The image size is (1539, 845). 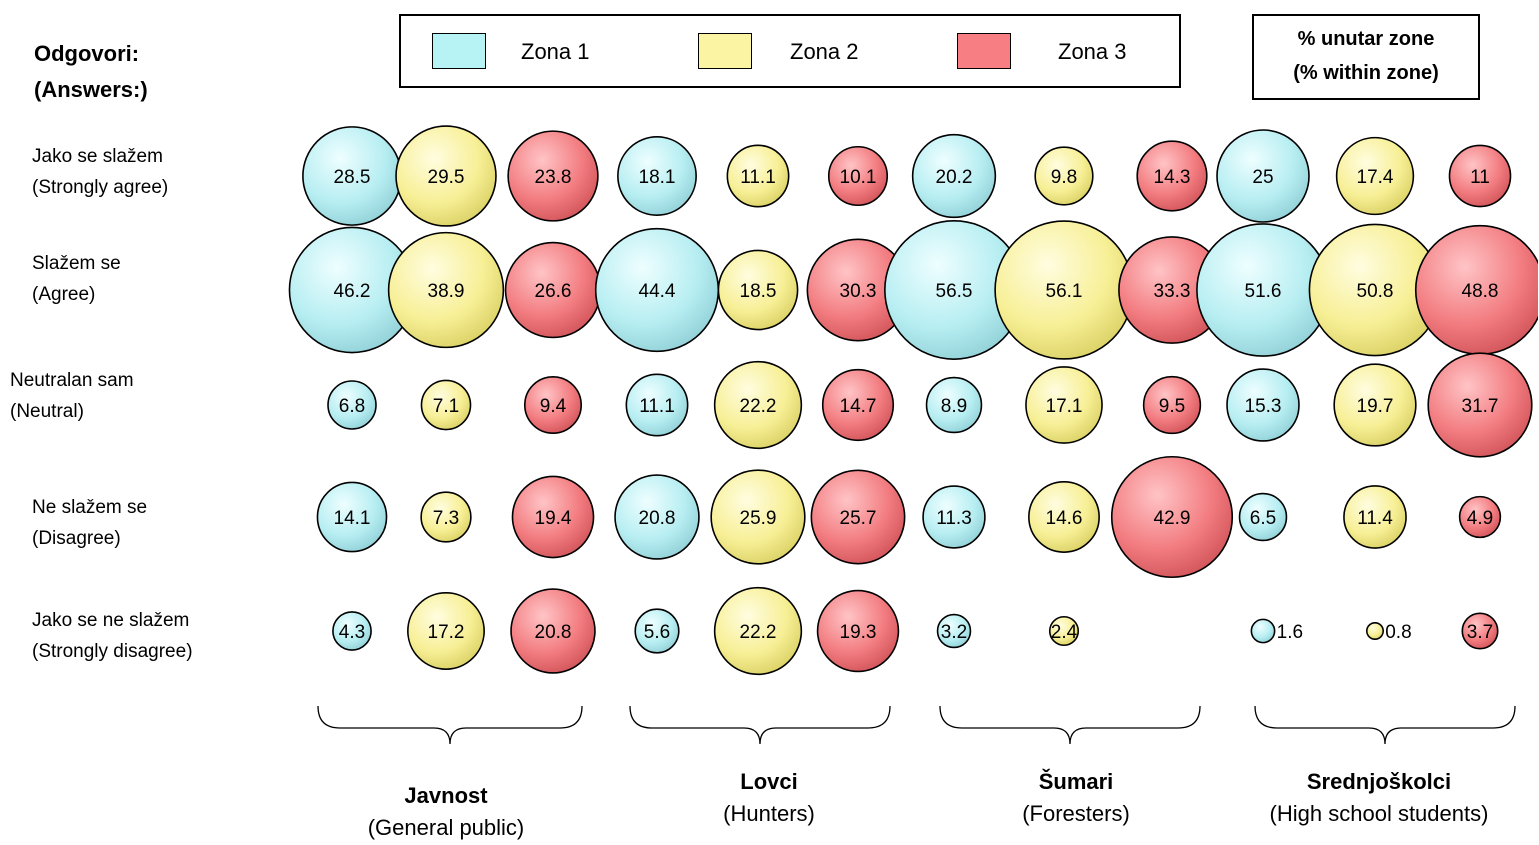 I want to click on bubble-value-label: 18.5, so click(x=758, y=291).